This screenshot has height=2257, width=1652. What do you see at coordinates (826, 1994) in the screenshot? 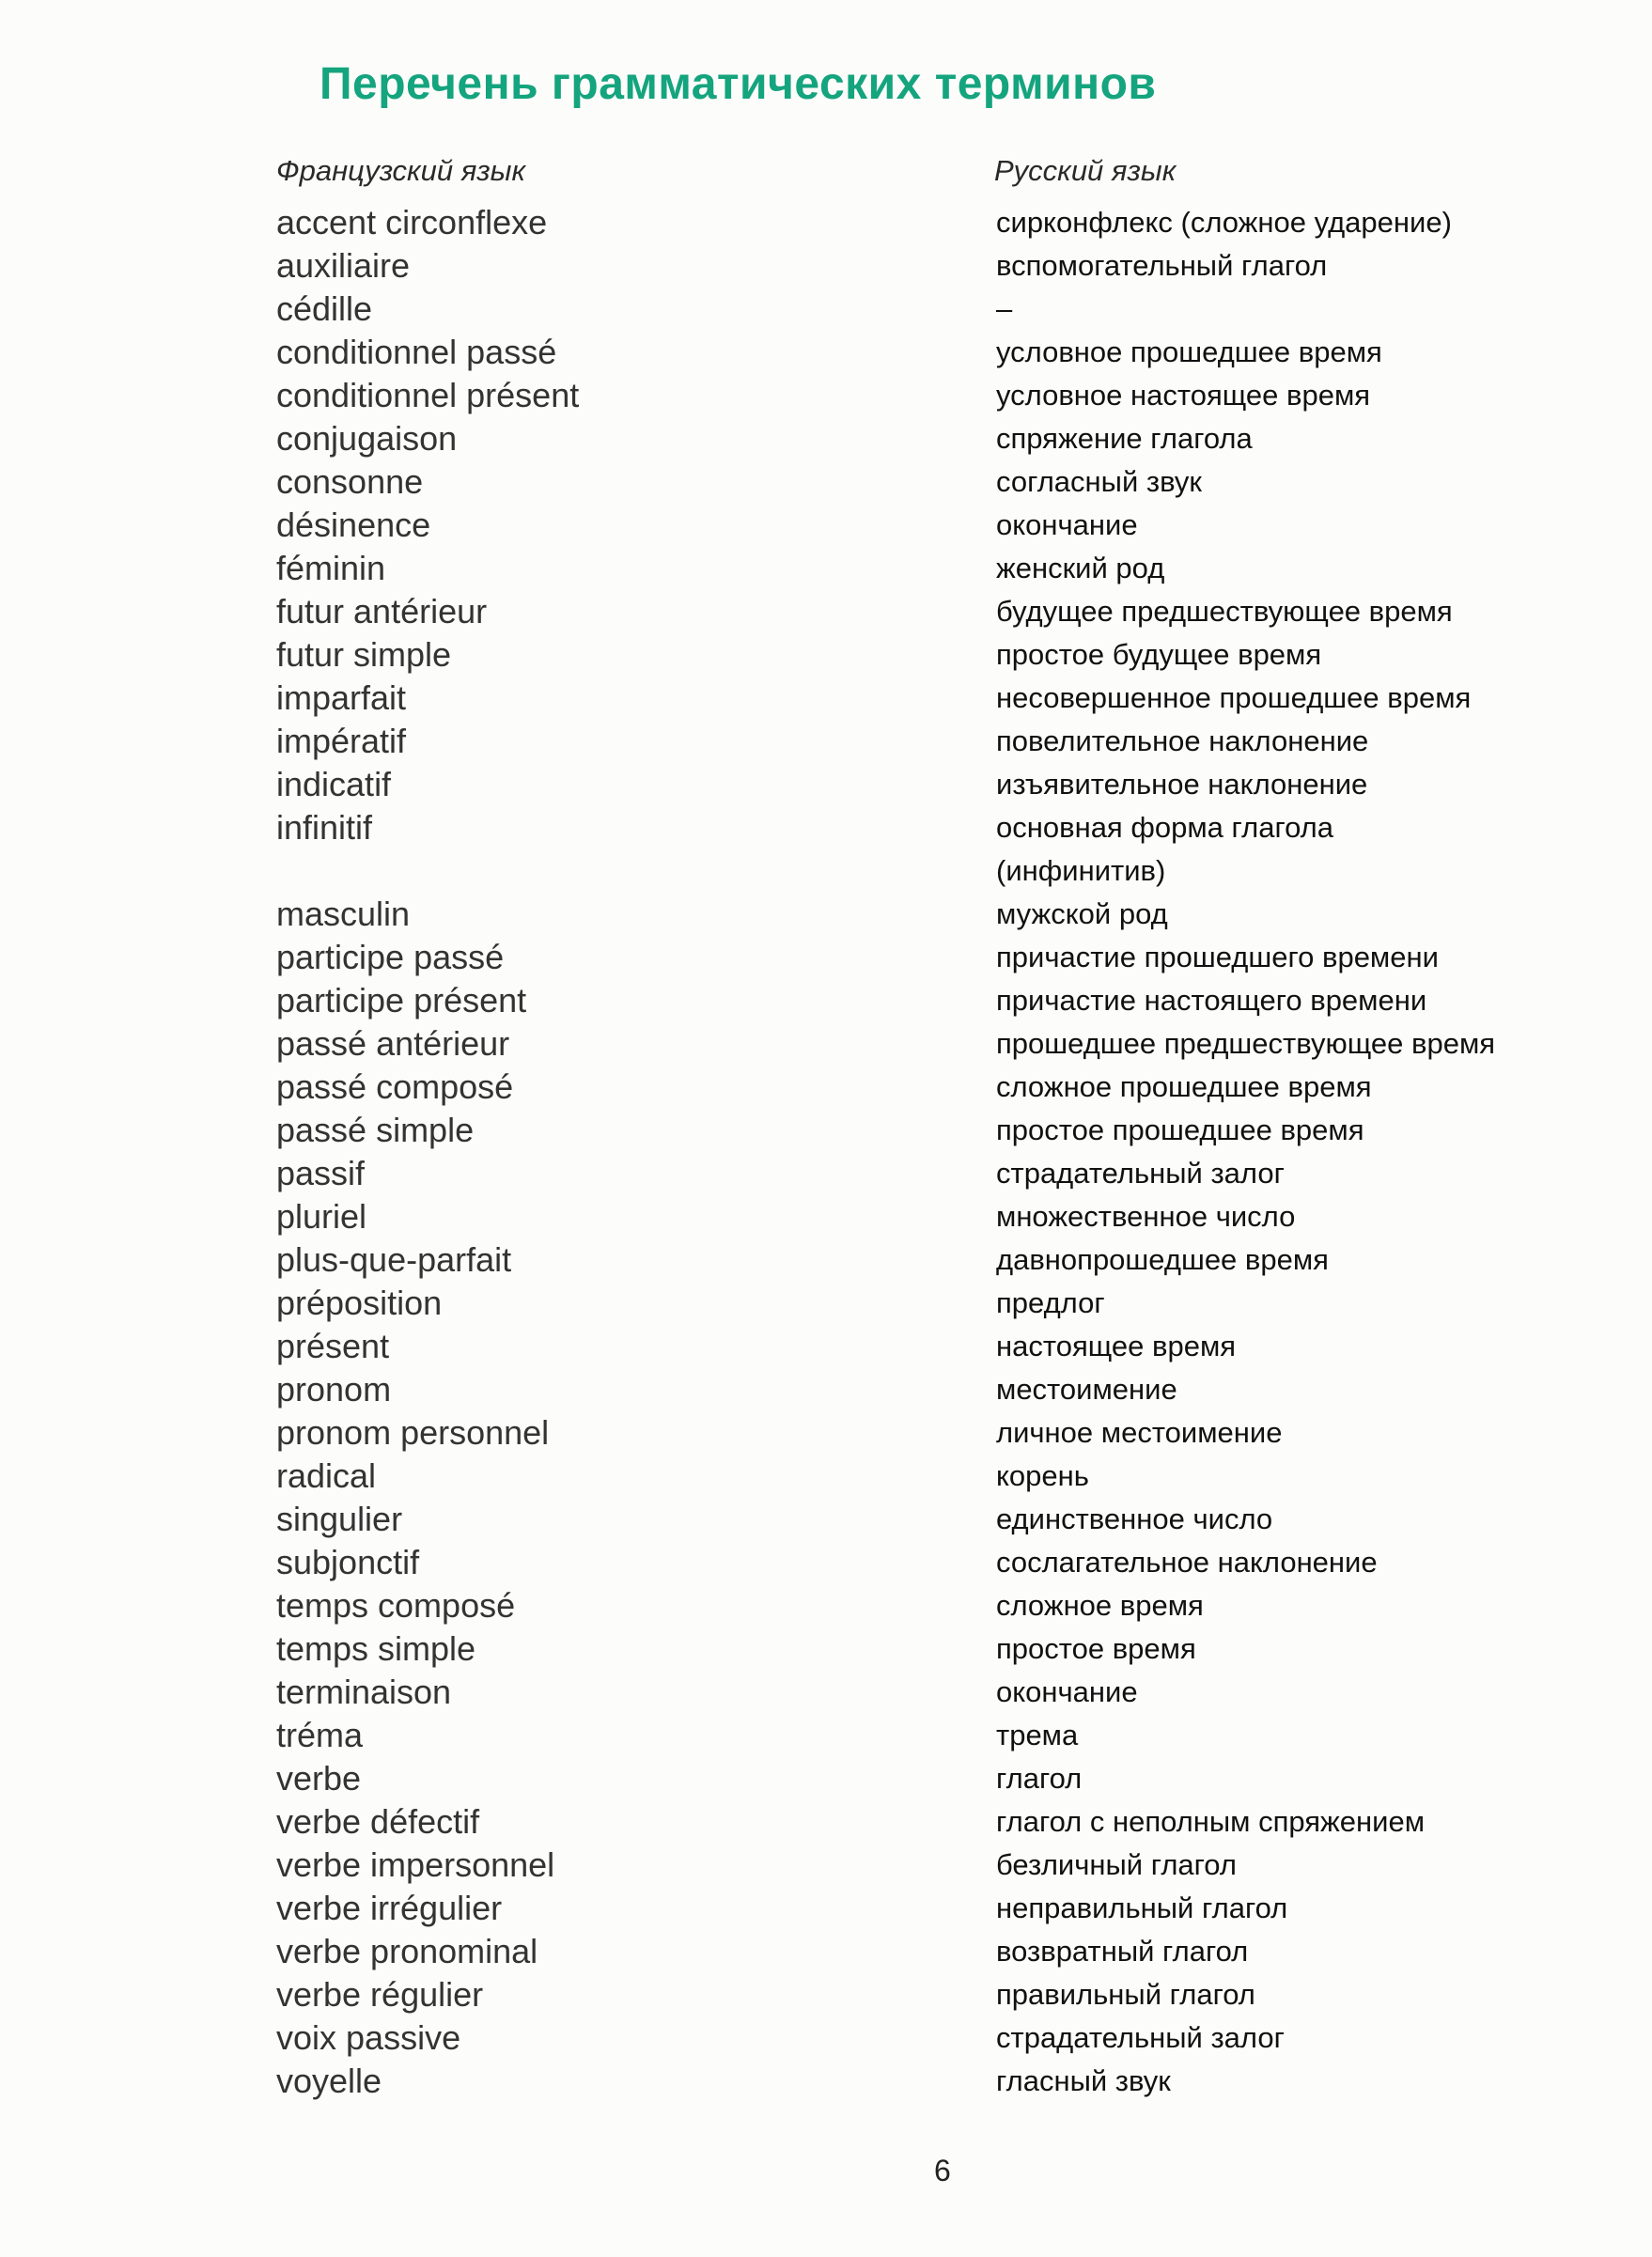
I see `glossary-row: verbe régulier правильный глагол` at bounding box center [826, 1994].